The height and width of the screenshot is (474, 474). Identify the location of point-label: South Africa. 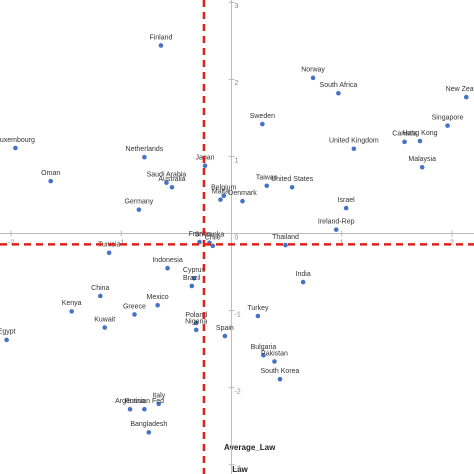
(339, 85).